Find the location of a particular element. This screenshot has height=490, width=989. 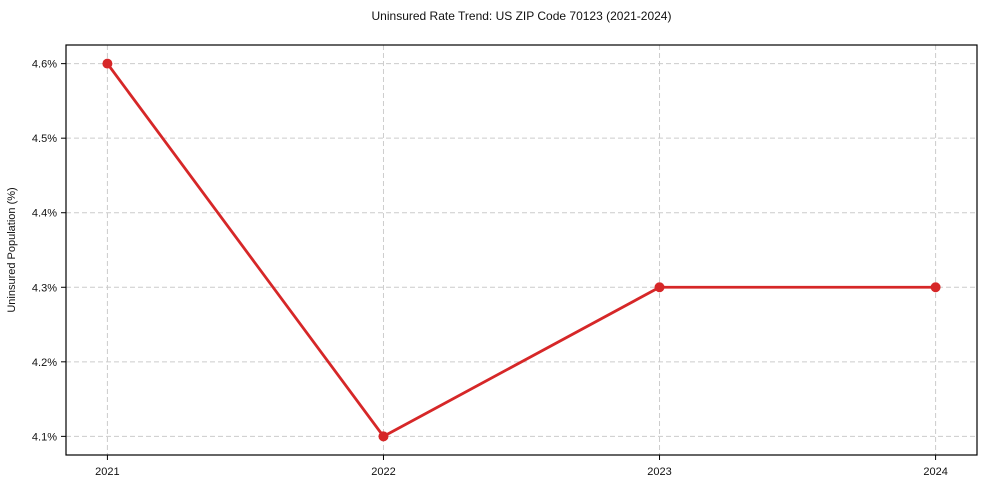

x-tick-label: 2022 is located at coordinates (383, 472).